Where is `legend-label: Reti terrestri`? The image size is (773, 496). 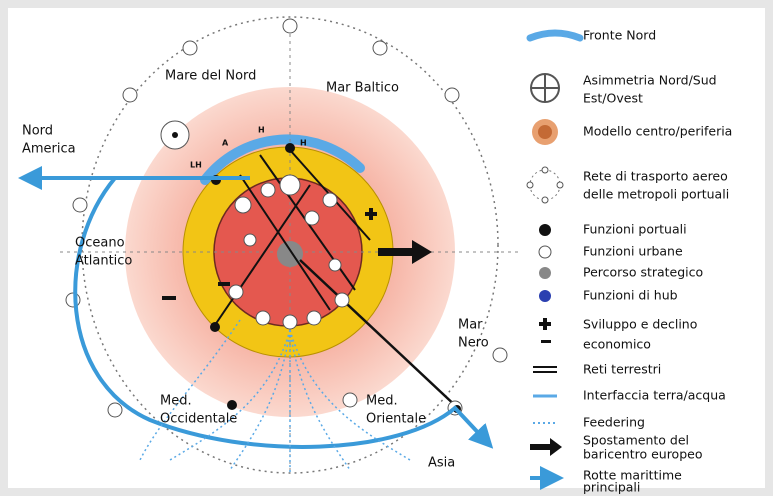
legend-label: Reti terrestri is located at coordinates (622, 369).